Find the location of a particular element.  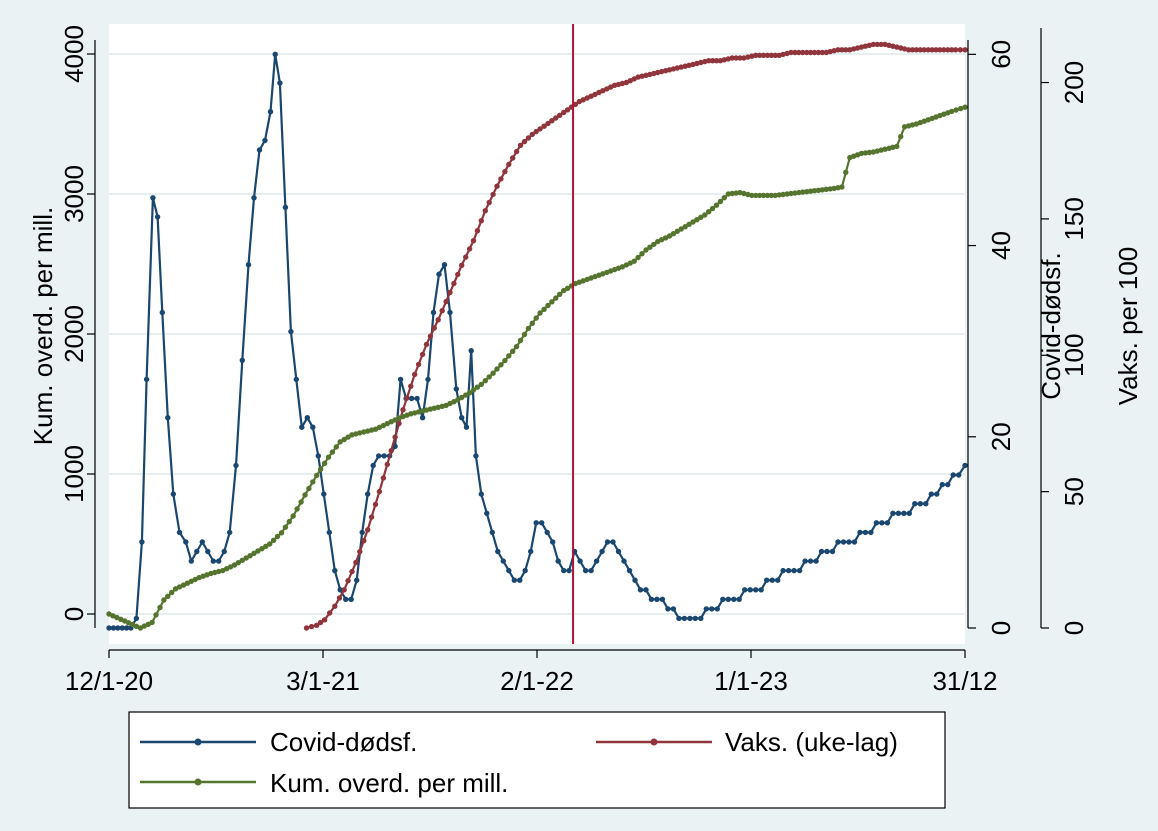

right2-tick-label-4: 200 is located at coordinates (1074, 82).